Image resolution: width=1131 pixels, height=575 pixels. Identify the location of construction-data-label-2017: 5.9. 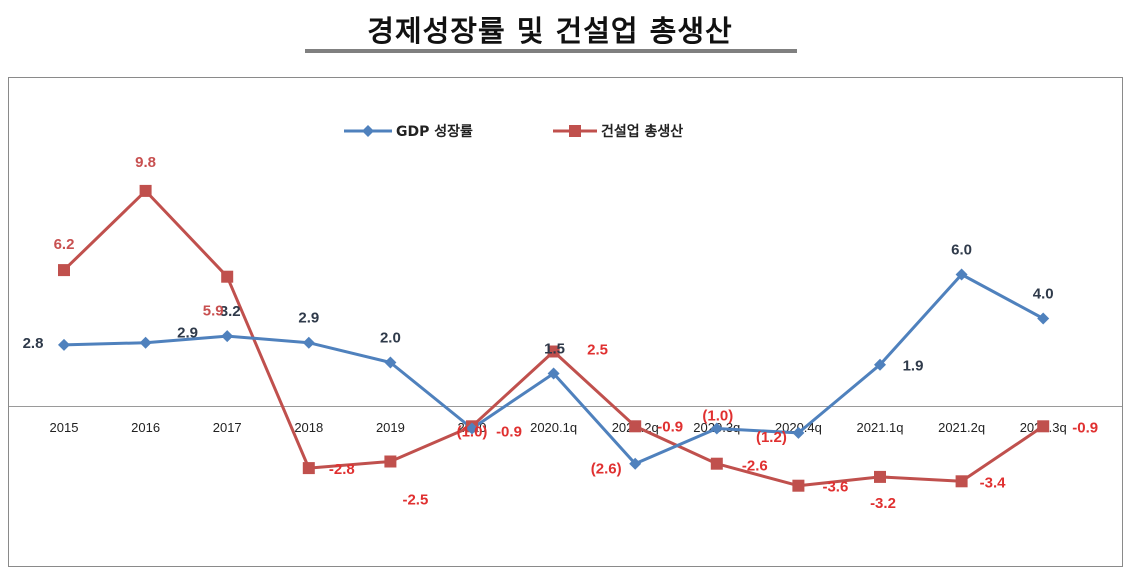
(213, 311).